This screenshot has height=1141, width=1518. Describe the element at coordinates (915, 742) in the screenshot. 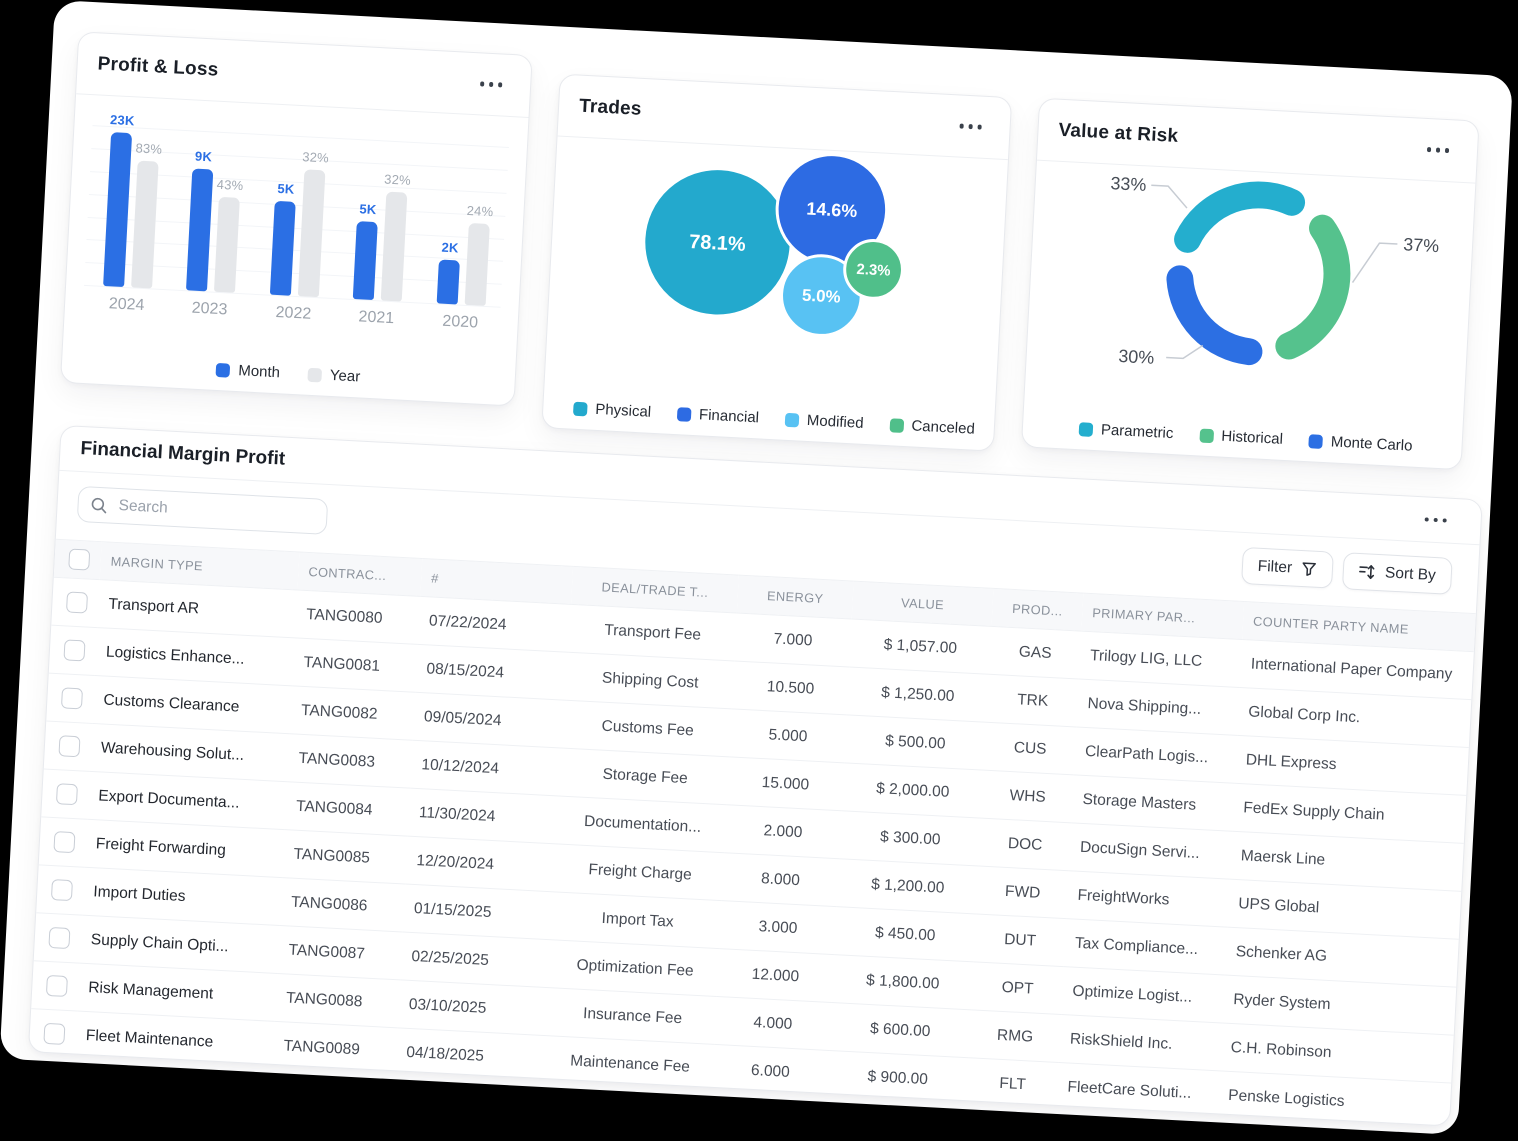

I see `cell-value: $ 500.00` at that location.